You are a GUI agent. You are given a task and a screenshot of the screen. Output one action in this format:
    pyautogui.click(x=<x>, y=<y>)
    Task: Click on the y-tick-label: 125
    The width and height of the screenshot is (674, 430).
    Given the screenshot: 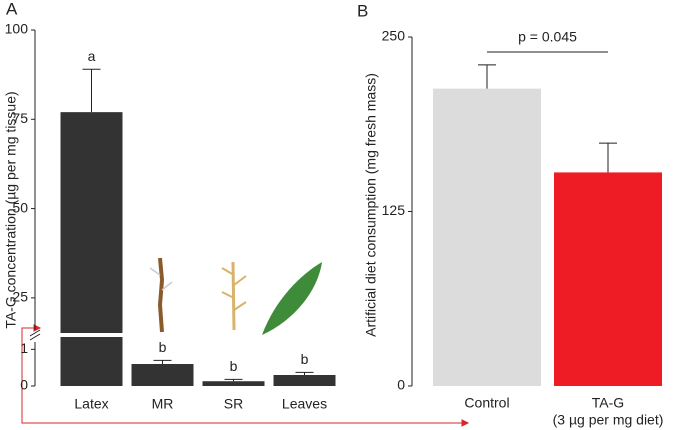 What is the action you would take?
    pyautogui.click(x=394, y=210)
    